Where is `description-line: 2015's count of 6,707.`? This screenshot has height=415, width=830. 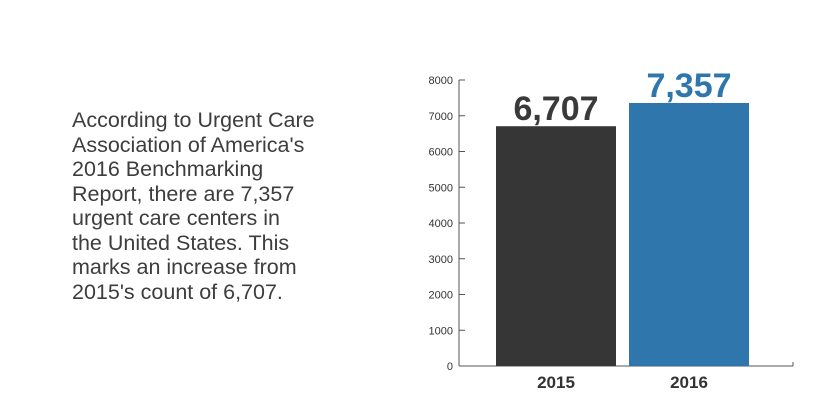
description-line: 2015's count of 6,707. is located at coordinates (177, 291).